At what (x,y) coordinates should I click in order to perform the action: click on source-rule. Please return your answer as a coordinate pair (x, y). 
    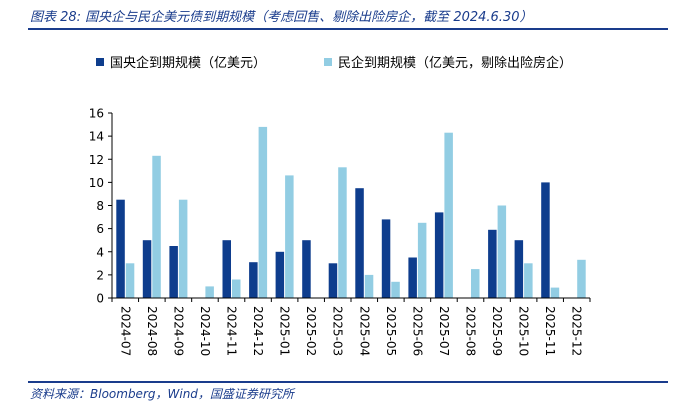
    Looking at the image, I should click on (348, 382).